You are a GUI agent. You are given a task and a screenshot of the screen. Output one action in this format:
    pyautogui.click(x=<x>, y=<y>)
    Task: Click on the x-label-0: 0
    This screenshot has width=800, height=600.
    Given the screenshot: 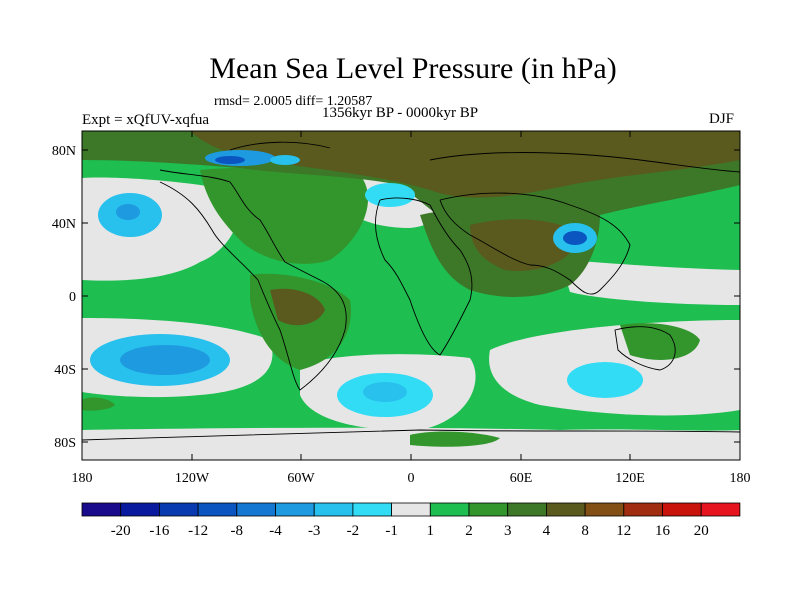 What is the action you would take?
    pyautogui.click(x=411, y=478)
    